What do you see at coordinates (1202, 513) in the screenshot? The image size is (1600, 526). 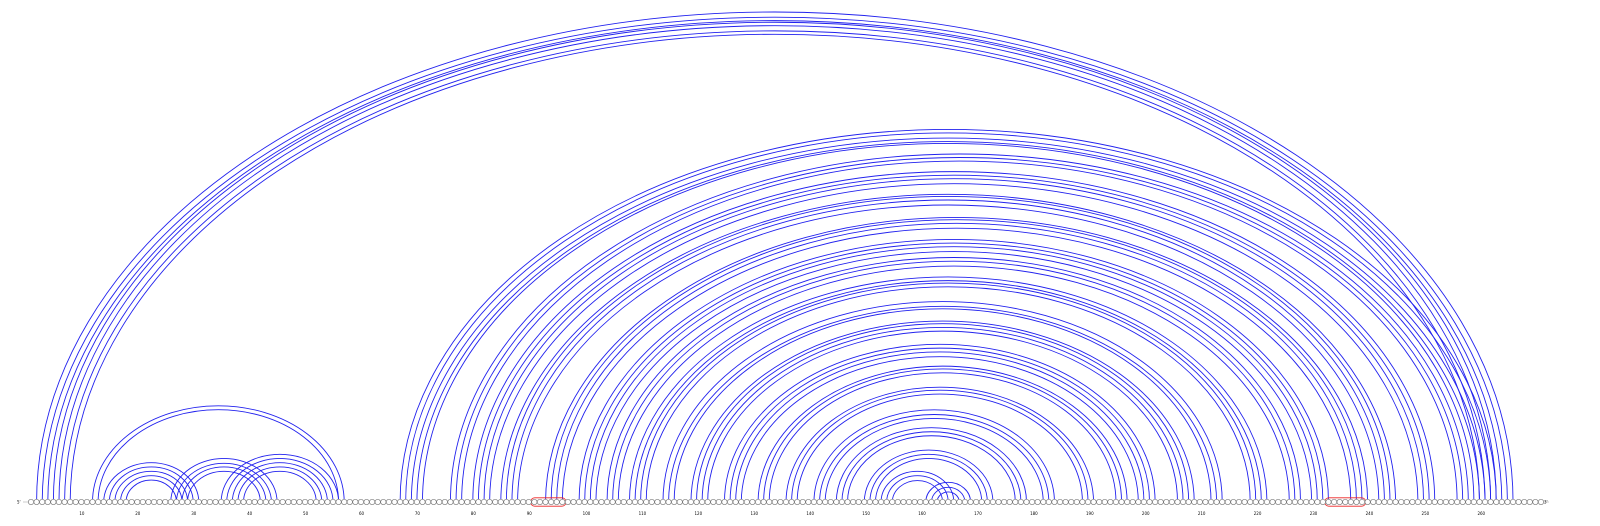 I see `position-tick-label: 210` at bounding box center [1202, 513].